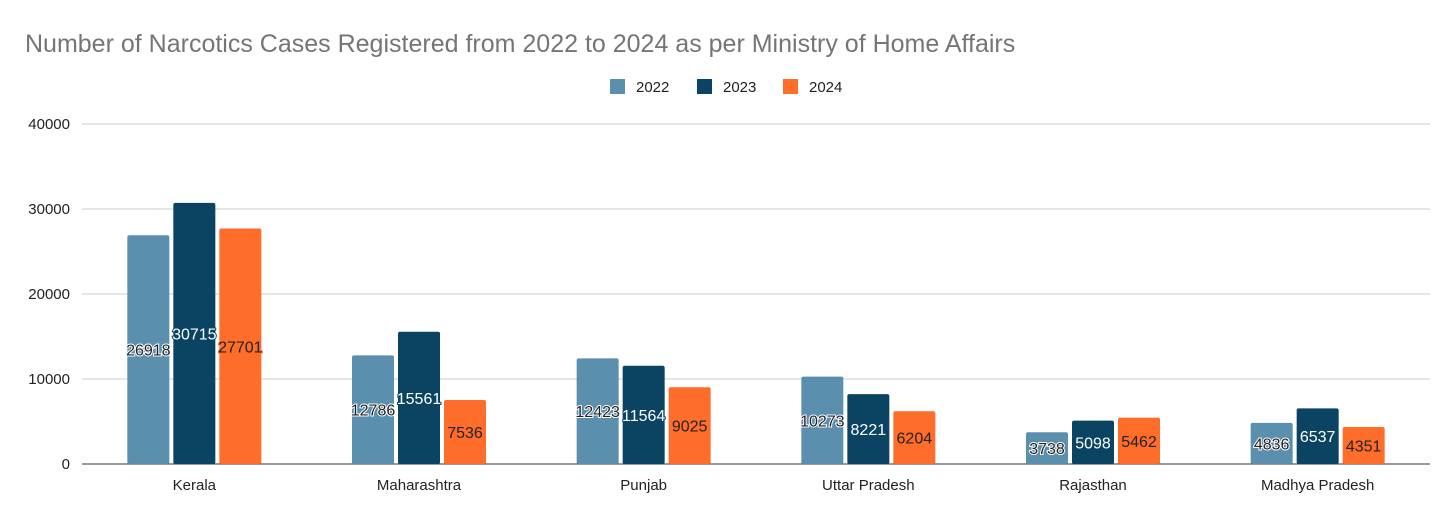 Image resolution: width=1456 pixels, height=519 pixels. I want to click on y-tick-label: 30000, so click(49, 209).